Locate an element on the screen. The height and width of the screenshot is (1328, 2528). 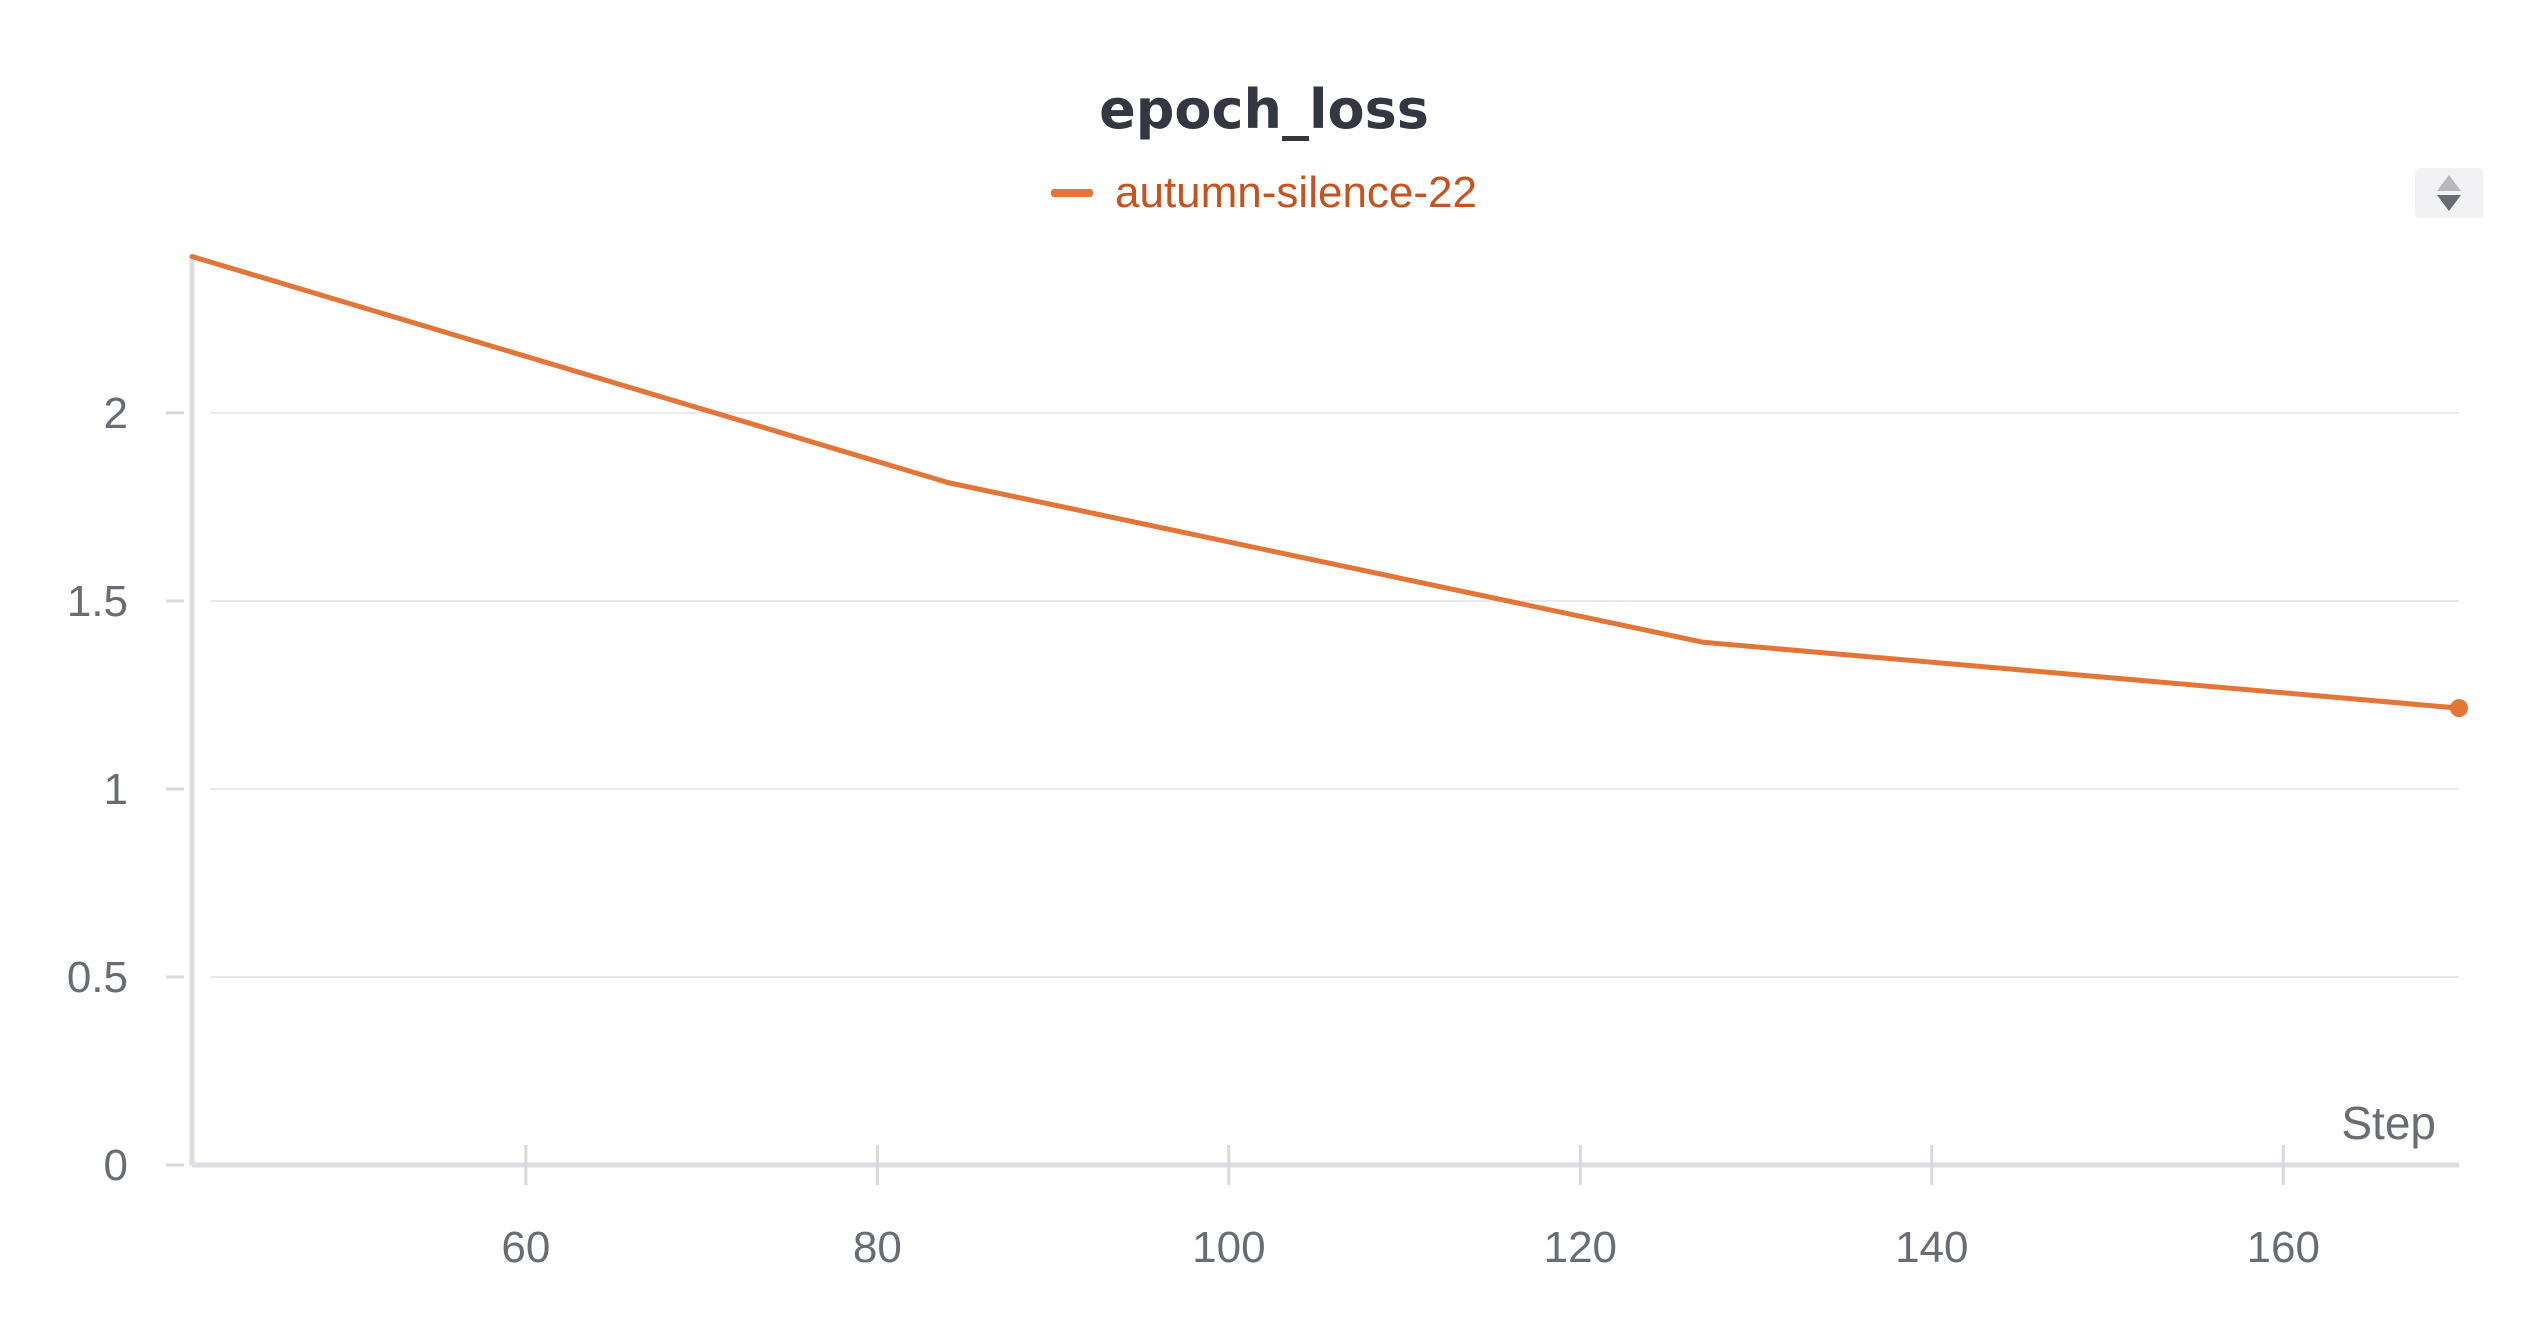
sort-up-icon is located at coordinates (2449, 183).